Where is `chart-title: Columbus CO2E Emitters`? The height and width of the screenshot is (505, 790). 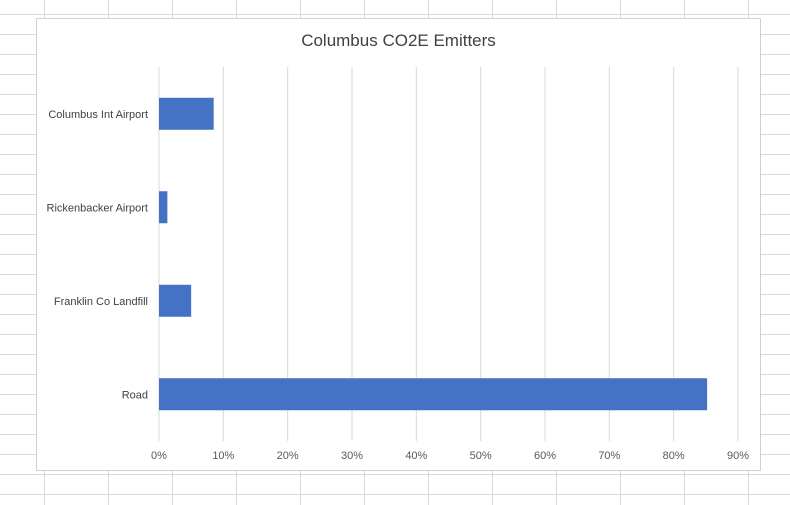
chart-title: Columbus CO2E Emitters is located at coordinates (398, 40).